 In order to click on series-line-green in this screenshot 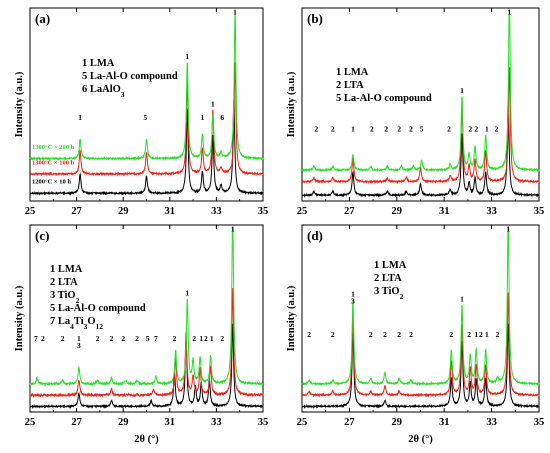, I will do `click(146, 86)`.